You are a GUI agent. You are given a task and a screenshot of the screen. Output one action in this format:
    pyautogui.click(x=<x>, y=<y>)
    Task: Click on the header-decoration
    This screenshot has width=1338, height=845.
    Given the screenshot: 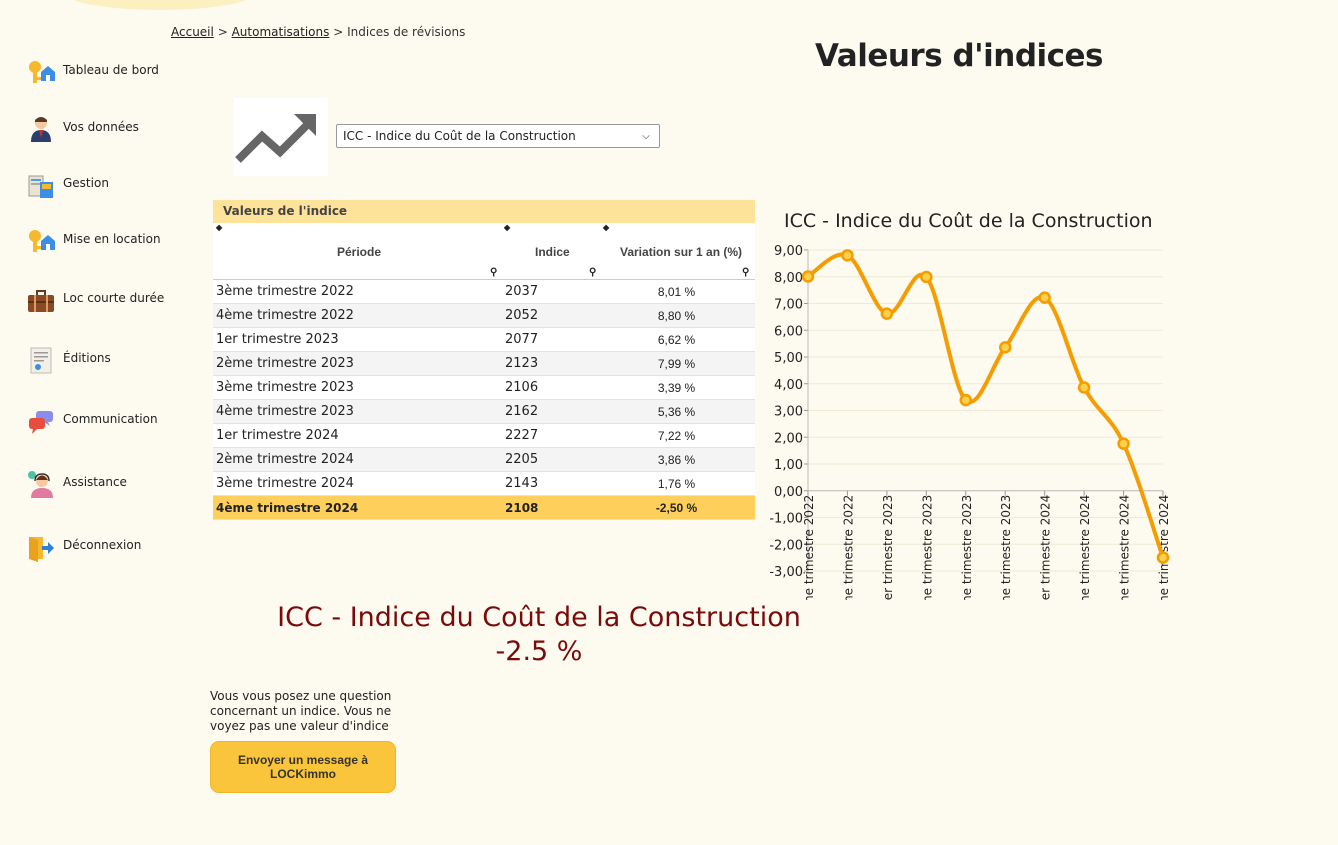 What is the action you would take?
    pyautogui.click(x=160, y=5)
    